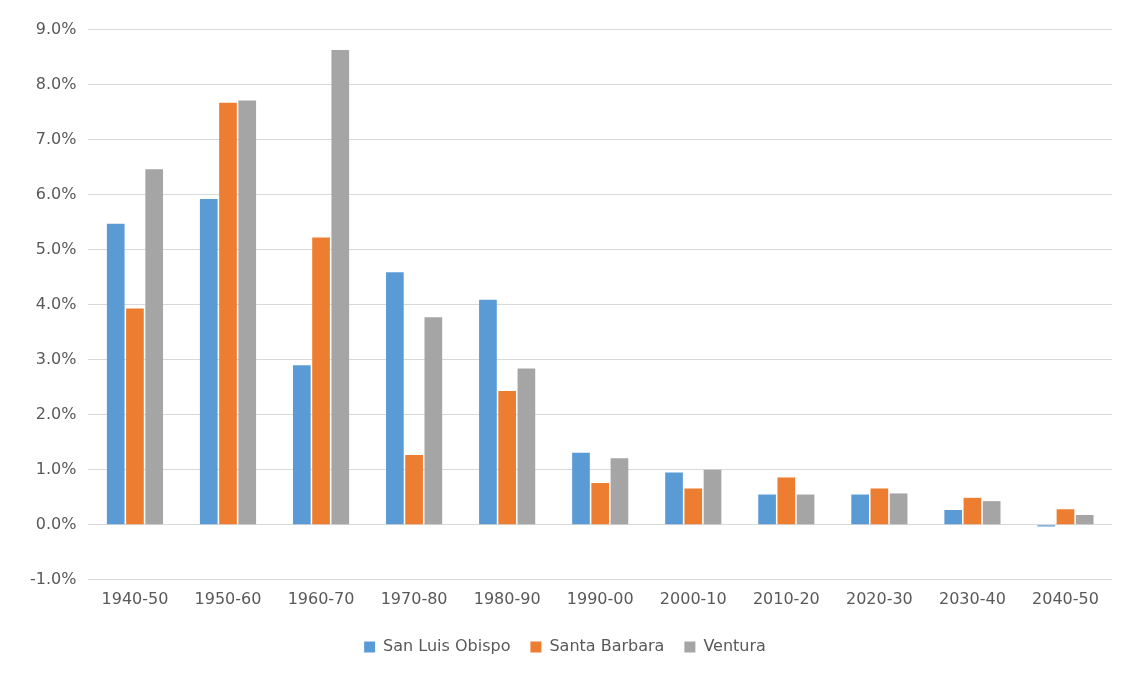 The height and width of the screenshot is (681, 1130). What do you see at coordinates (53, 578) in the screenshot?
I see `y-tick-label: -1.0%` at bounding box center [53, 578].